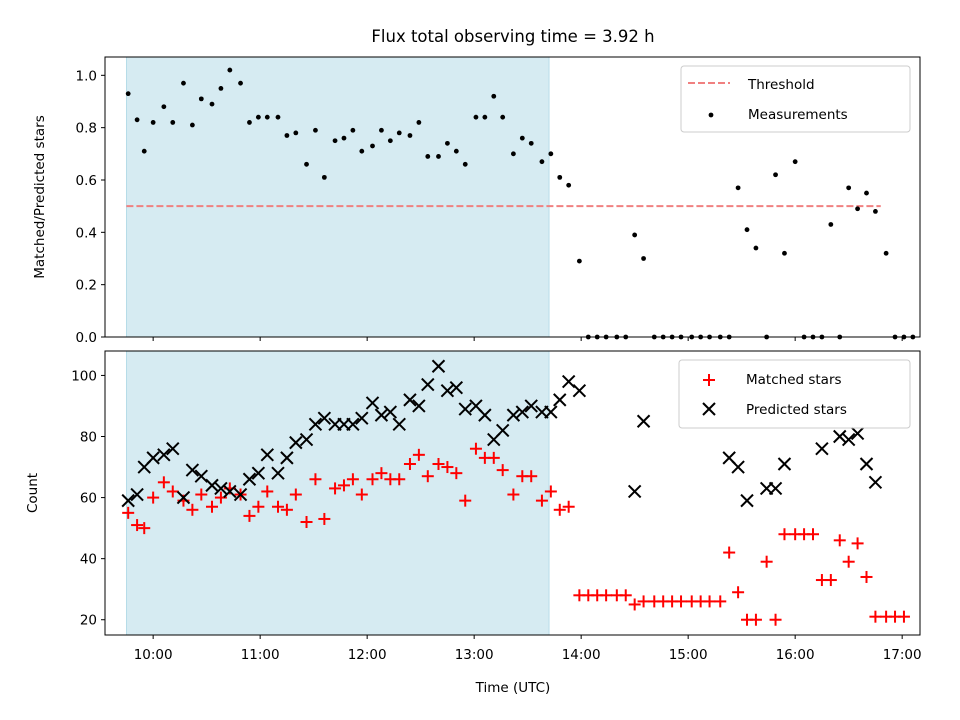 Image resolution: width=960 pixels, height=720 pixels. I want to click on top-y-tick-label: 0.8, so click(86, 129).